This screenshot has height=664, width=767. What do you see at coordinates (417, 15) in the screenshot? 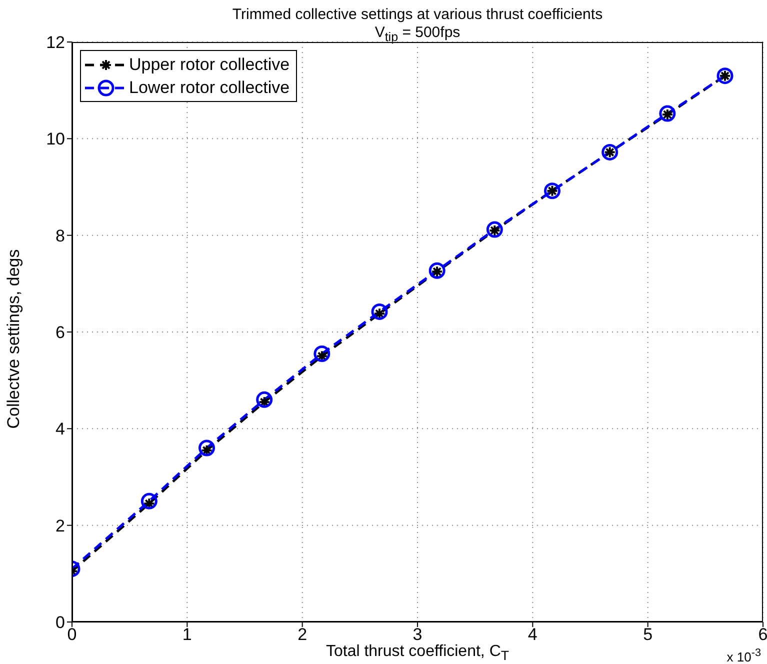
I see `chart-title: Trimmed collective settings at various thrust coefficients` at bounding box center [417, 15].